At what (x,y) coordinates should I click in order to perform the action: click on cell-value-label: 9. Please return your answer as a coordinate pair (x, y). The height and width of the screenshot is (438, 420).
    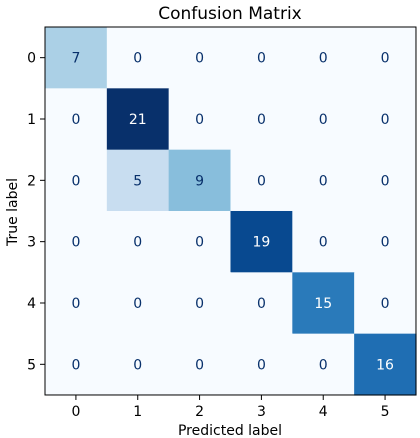
    Looking at the image, I should click on (199, 181).